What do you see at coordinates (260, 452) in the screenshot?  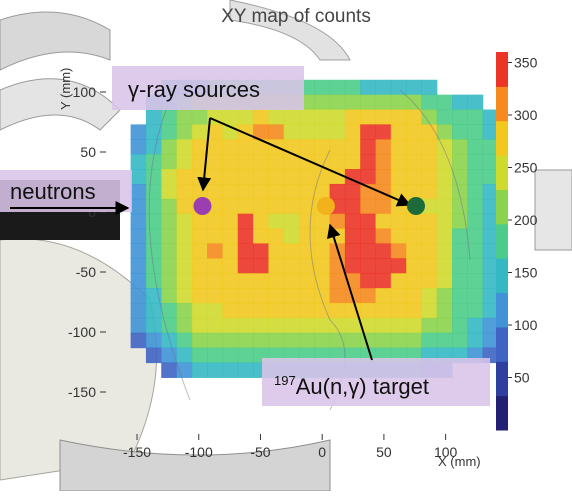 I see `x-tick-label: -50` at bounding box center [260, 452].